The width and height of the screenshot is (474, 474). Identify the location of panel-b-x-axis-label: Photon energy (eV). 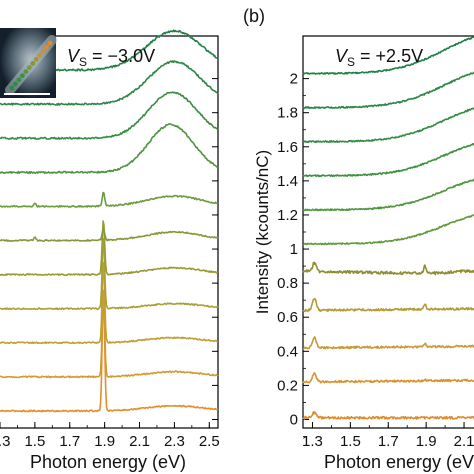
(399, 462).